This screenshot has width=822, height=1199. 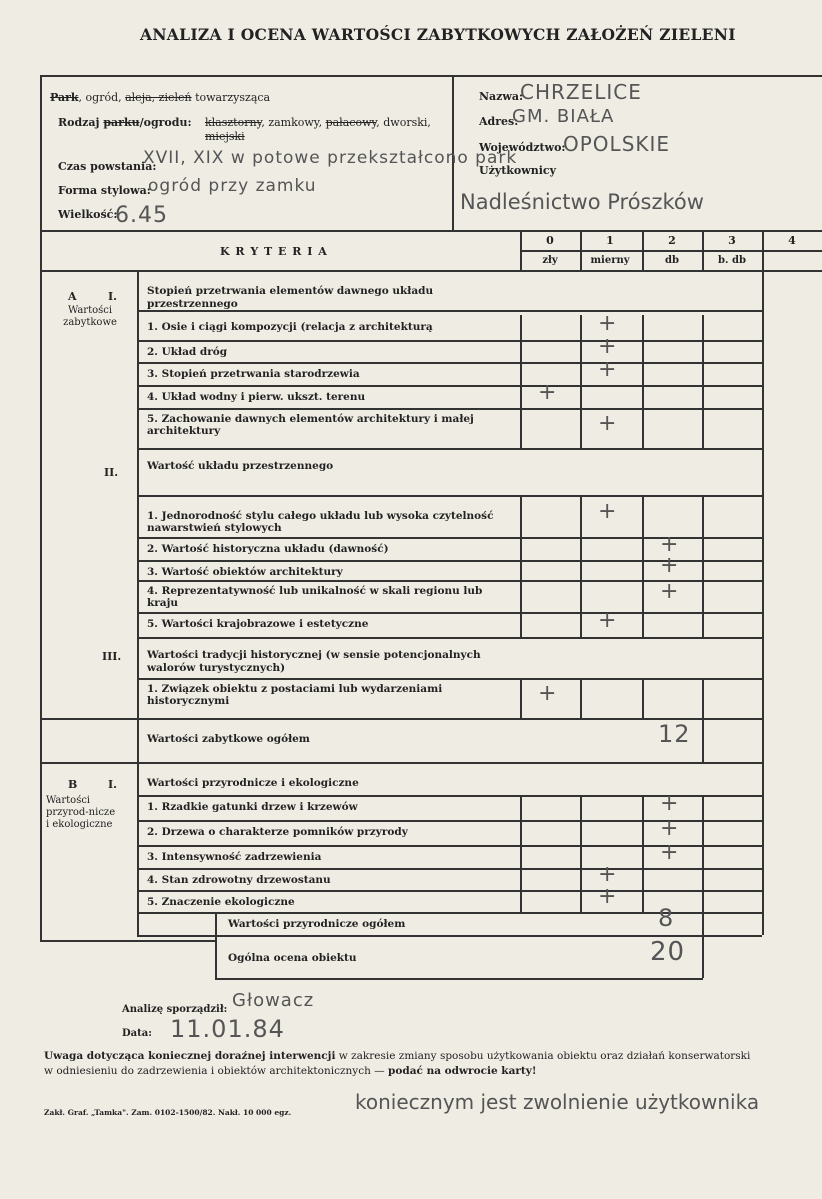 What do you see at coordinates (256, 397) in the screenshot?
I see `criterion-label: 4. Układ wodny i pierw. ukszt. terenu` at bounding box center [256, 397].